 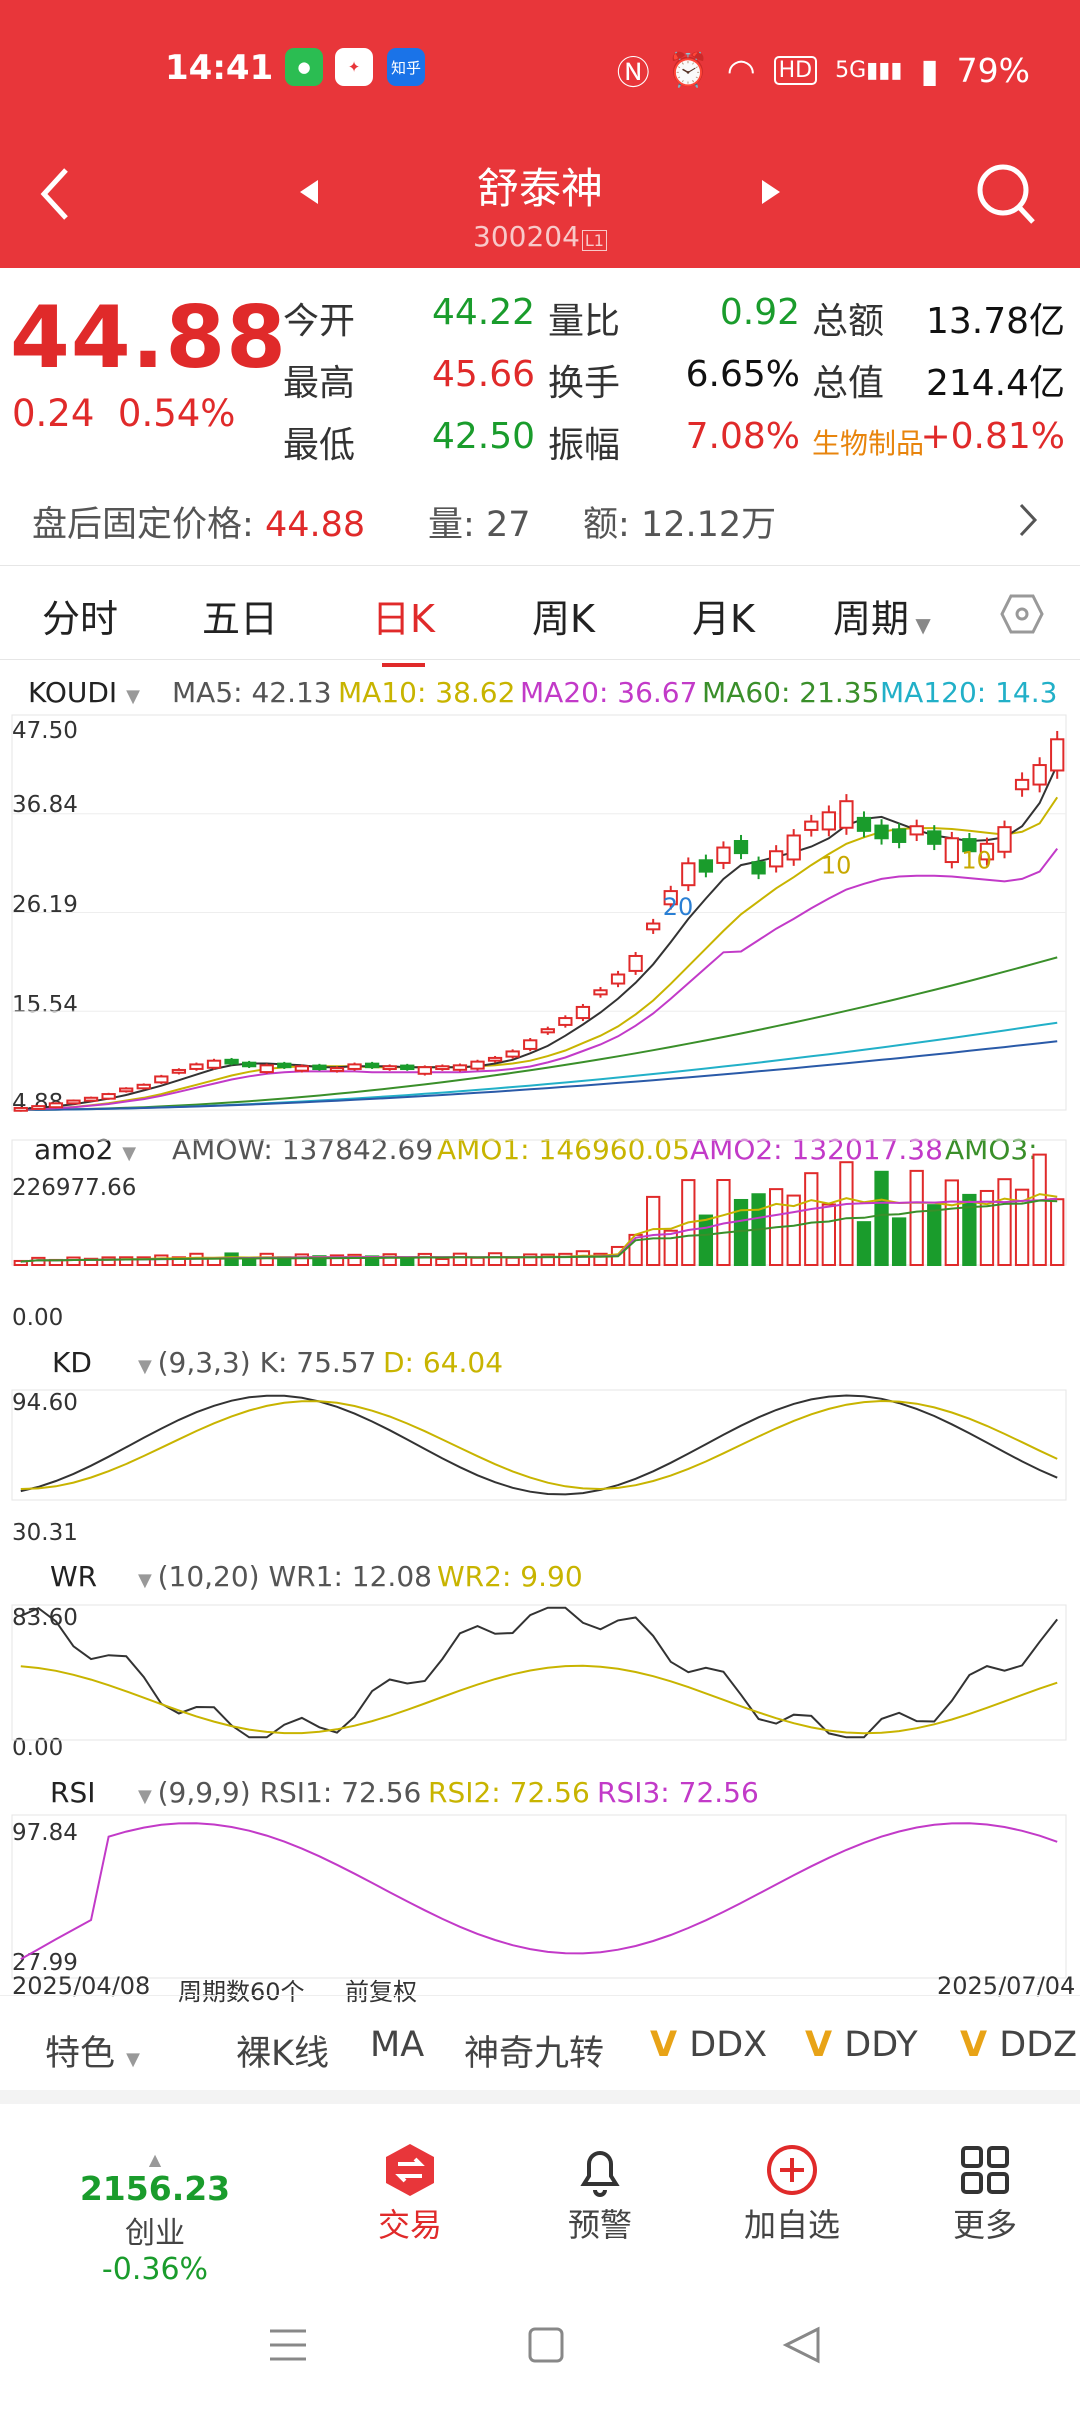 I want to click on quote-value: 7.08%, so click(x=742, y=436).